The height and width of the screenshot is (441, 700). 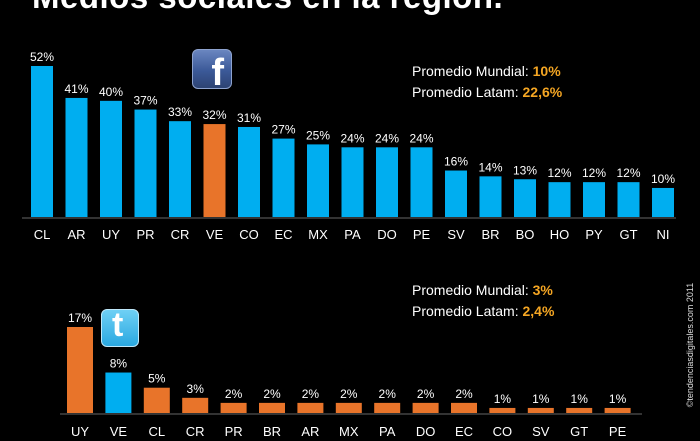 What do you see at coordinates (249, 234) in the screenshot?
I see `facebook-tick-label: CO` at bounding box center [249, 234].